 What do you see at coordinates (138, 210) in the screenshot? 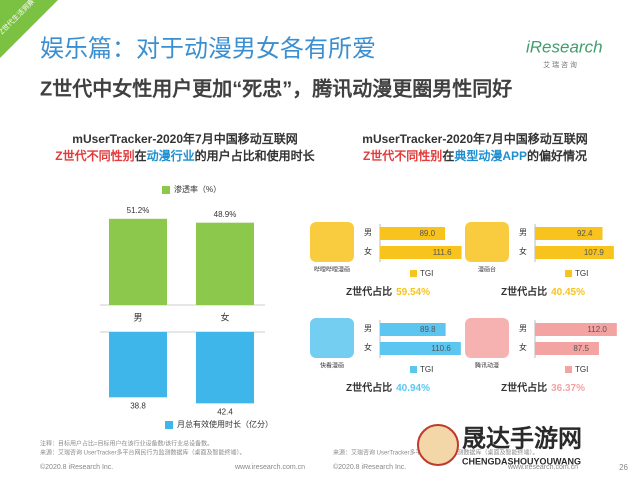
I see `value-label: 51.2%` at bounding box center [138, 210].